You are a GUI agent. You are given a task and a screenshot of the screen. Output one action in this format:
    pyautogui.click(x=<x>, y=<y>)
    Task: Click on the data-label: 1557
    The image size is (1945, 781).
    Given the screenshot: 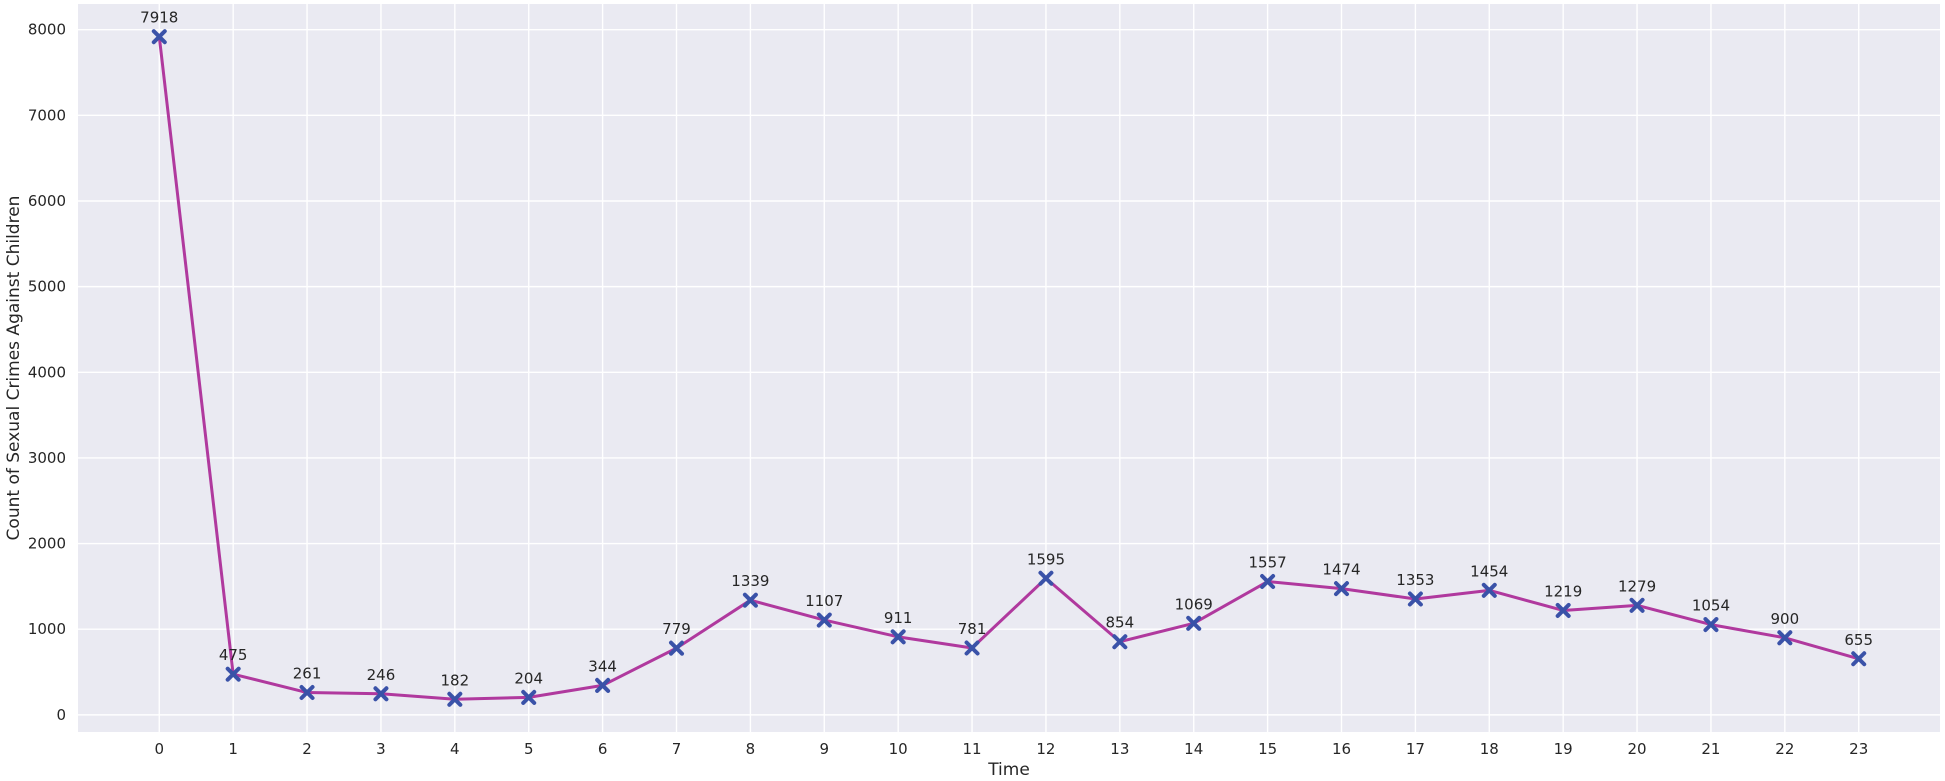 What is the action you would take?
    pyautogui.click(x=1268, y=563)
    